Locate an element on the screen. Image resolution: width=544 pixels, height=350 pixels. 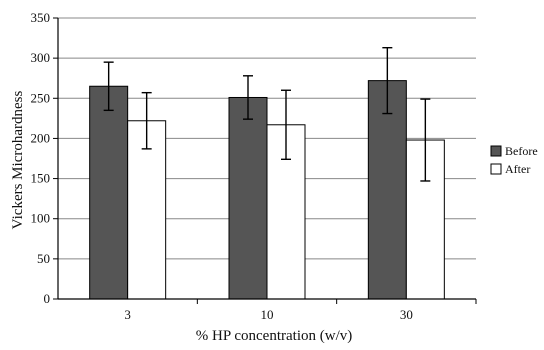
y-tick-label: 50 is located at coordinates (43, 258).